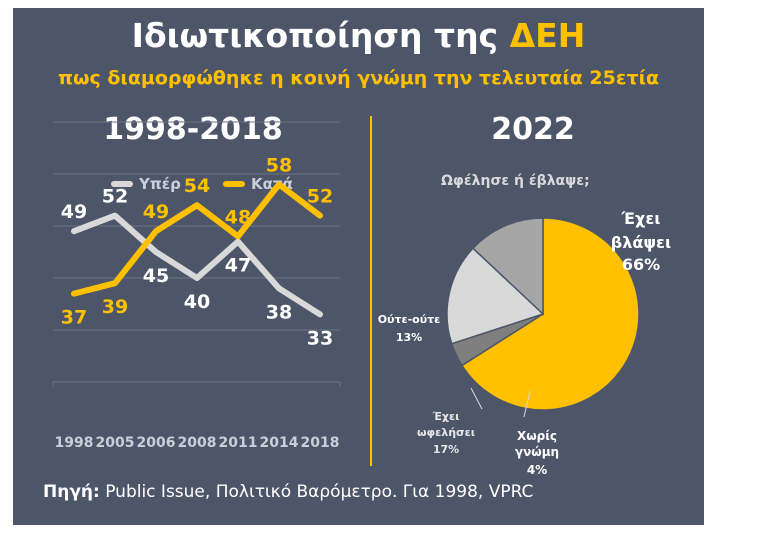 Image resolution: width=761 pixels, height=533 pixels. What do you see at coordinates (197, 443) in the screenshot?
I see `x-tick-label: 2008` at bounding box center [197, 443].